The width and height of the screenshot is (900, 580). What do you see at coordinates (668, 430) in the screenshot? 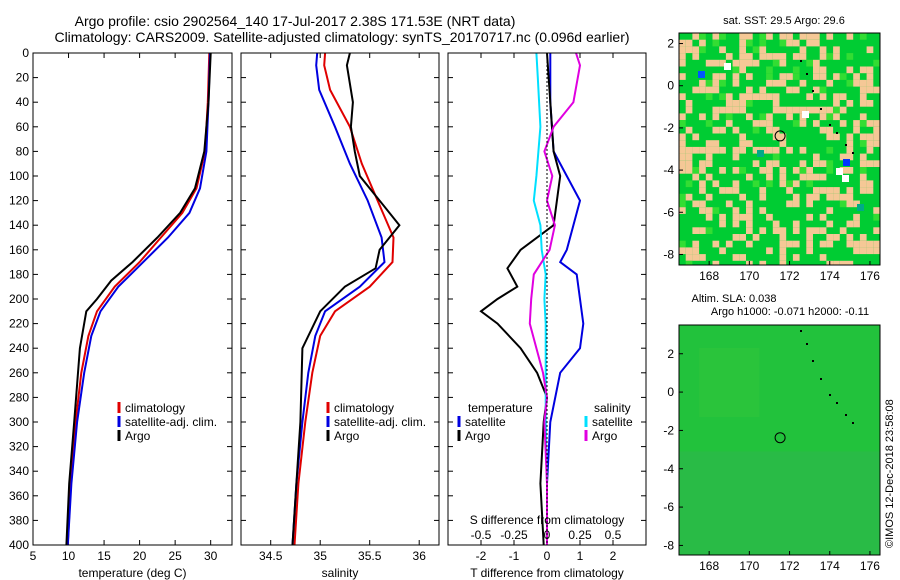
I see `map-y-tick-label: -2` at bounding box center [668, 430].